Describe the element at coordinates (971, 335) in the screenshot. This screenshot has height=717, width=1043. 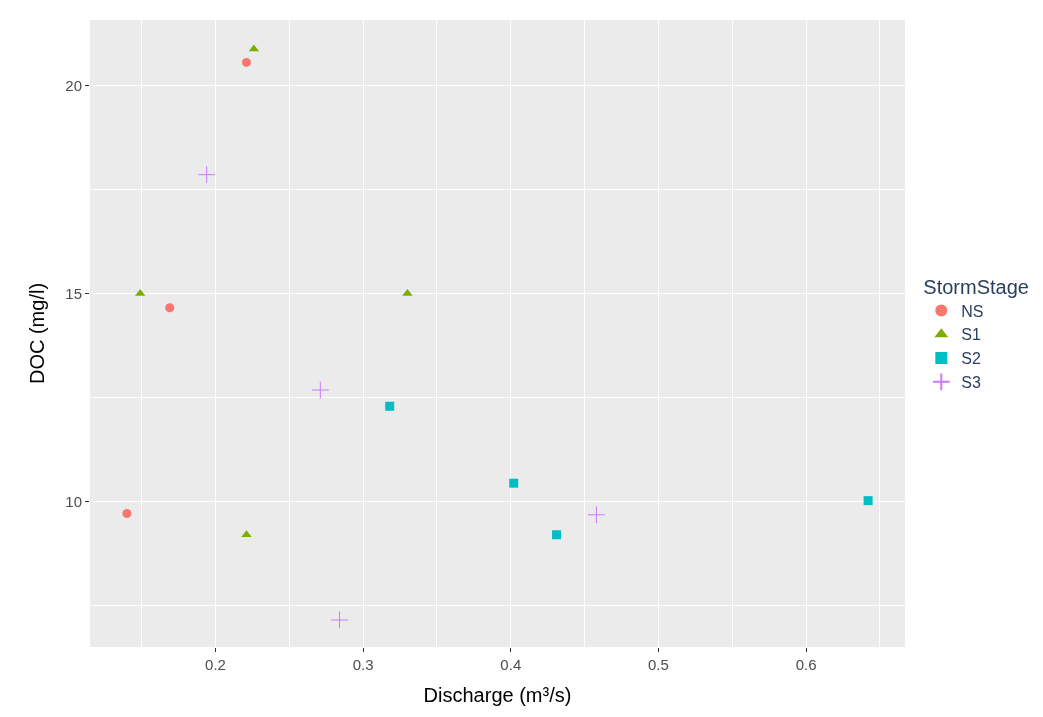
I see `legend-label: S1` at that location.